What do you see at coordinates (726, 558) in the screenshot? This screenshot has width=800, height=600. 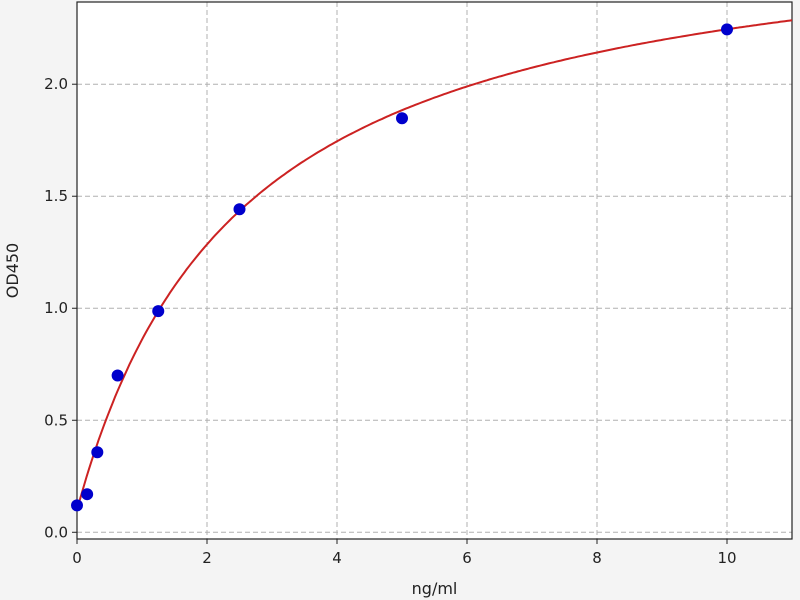 I see `x-tick-label: 10` at bounding box center [726, 558].